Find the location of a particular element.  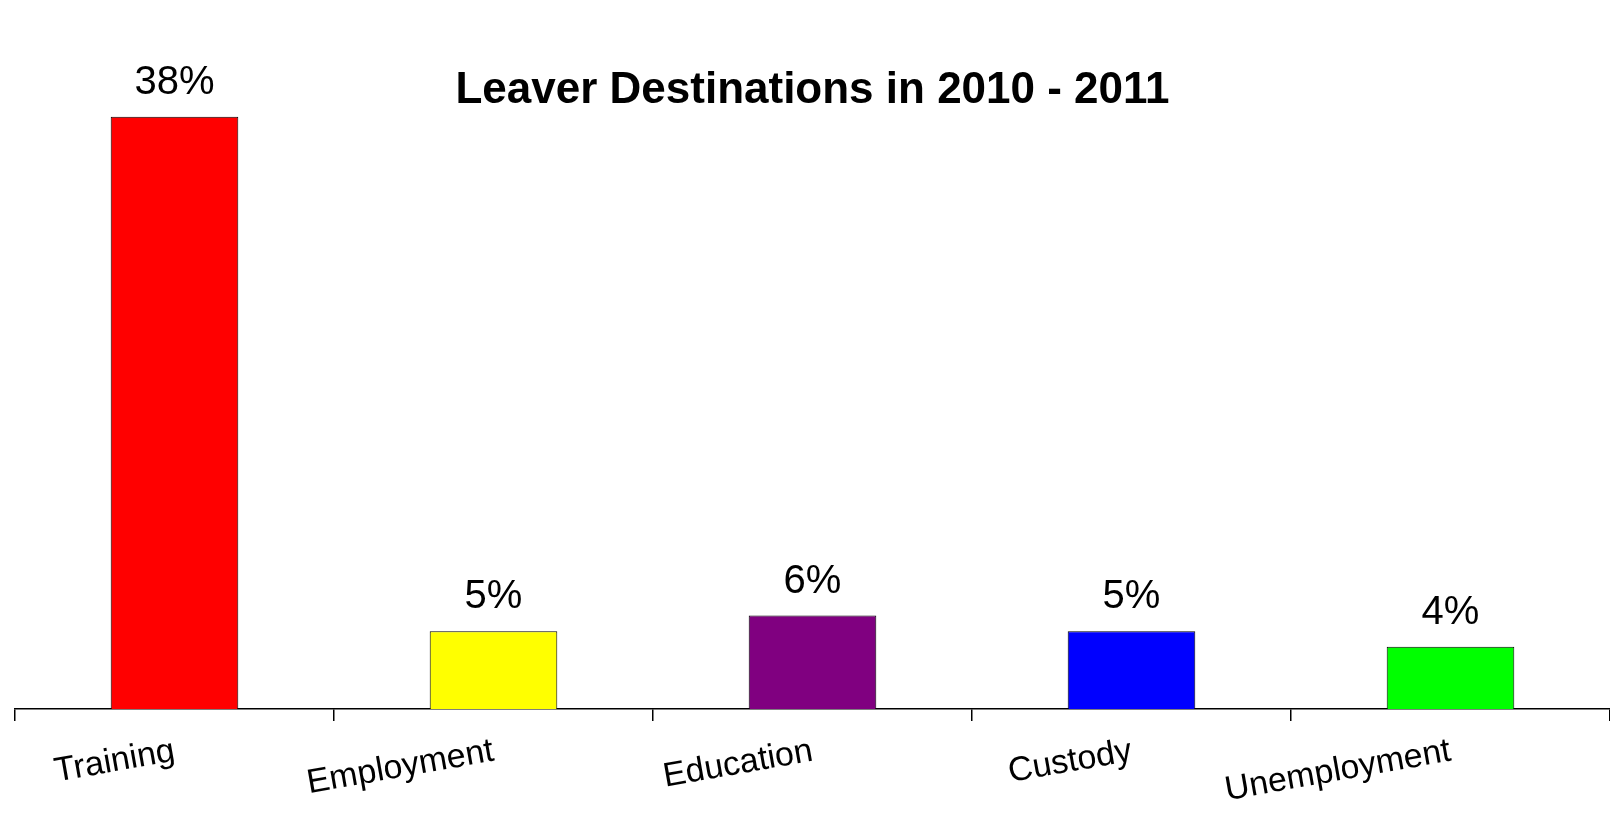

x-tick-label: Custody is located at coordinates (1069, 759).